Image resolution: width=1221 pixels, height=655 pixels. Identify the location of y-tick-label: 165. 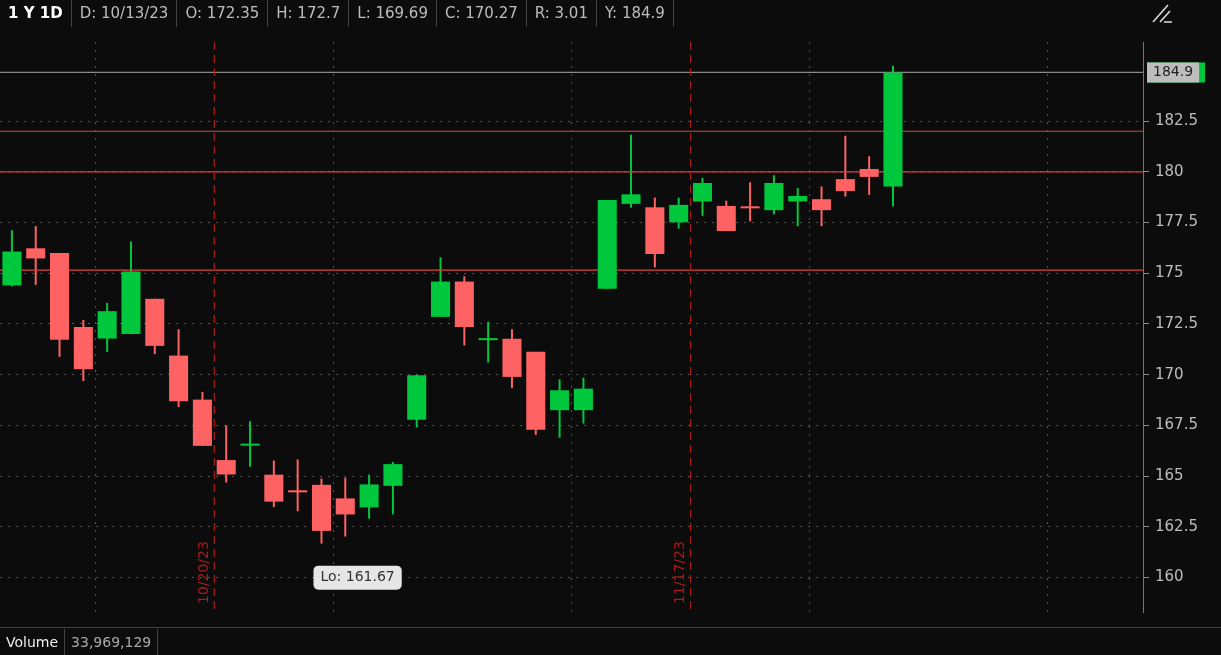
(1169, 474).